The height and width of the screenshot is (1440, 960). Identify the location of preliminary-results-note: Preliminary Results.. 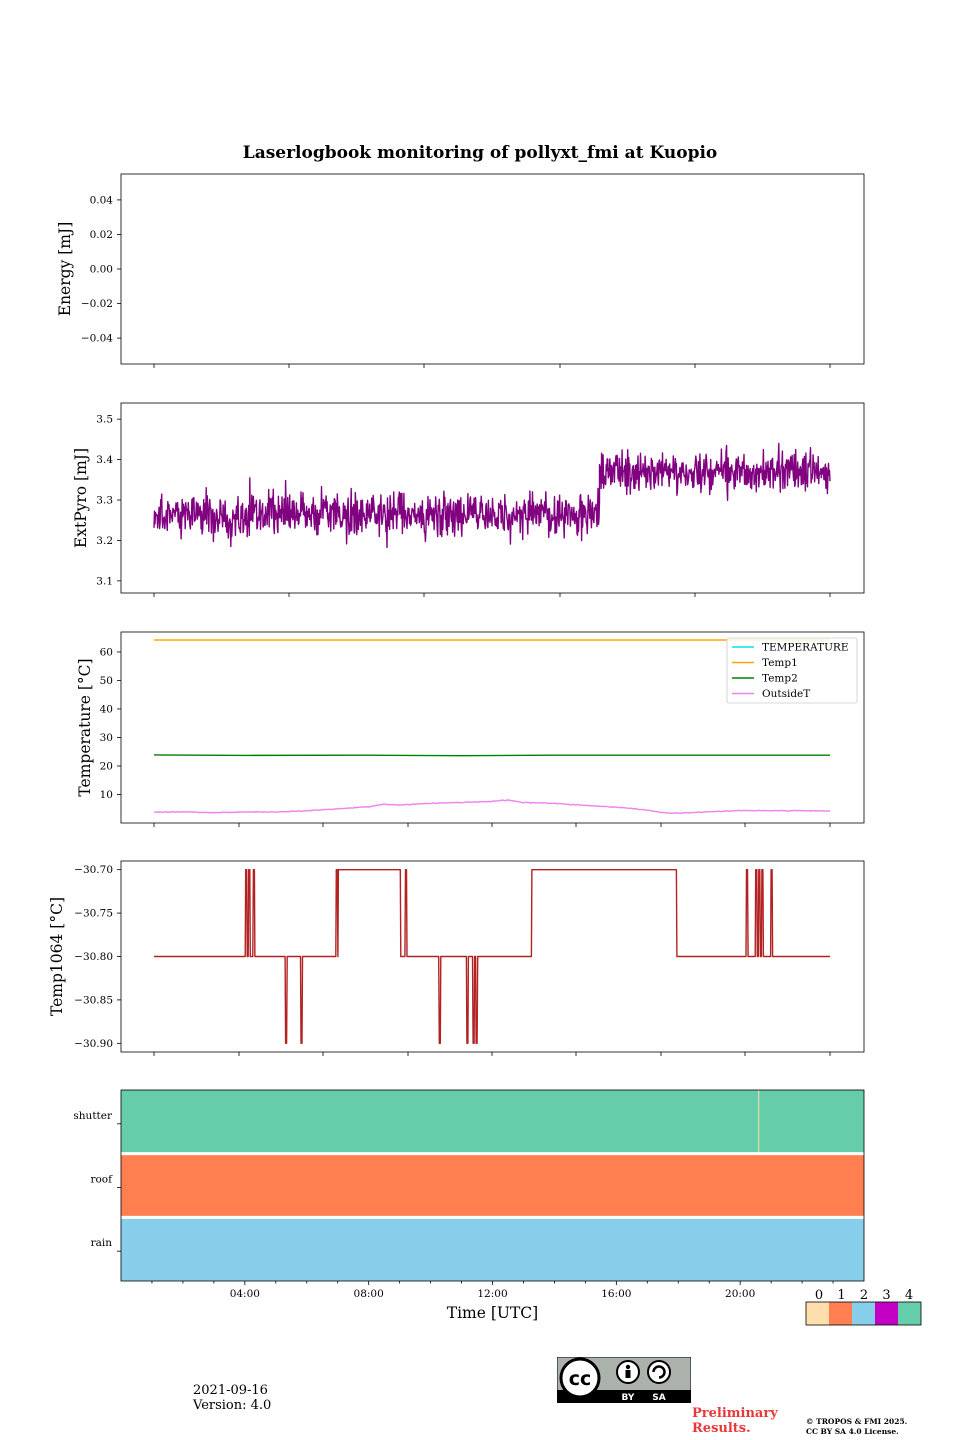
(735, 1421).